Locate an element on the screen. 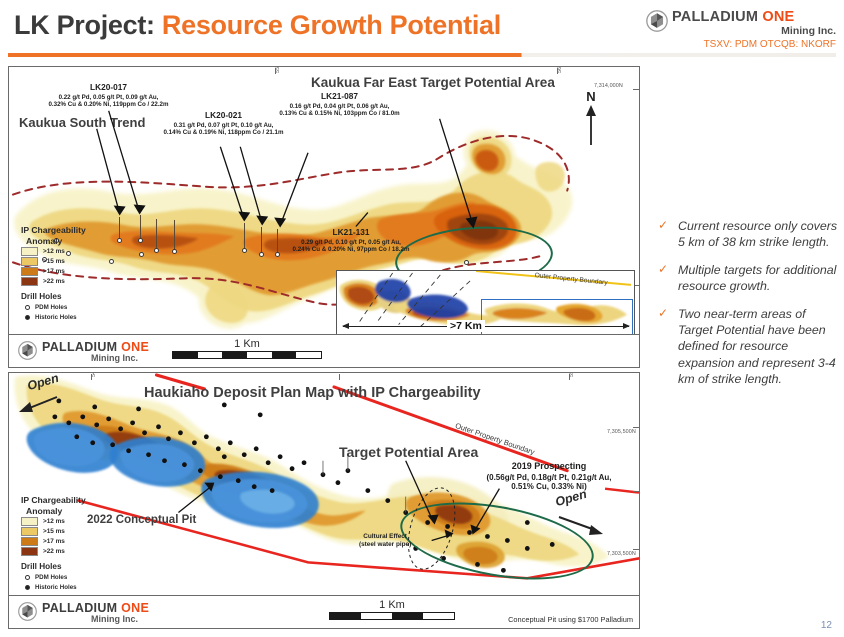  scale-bar-top: 1 Km is located at coordinates (247, 348).